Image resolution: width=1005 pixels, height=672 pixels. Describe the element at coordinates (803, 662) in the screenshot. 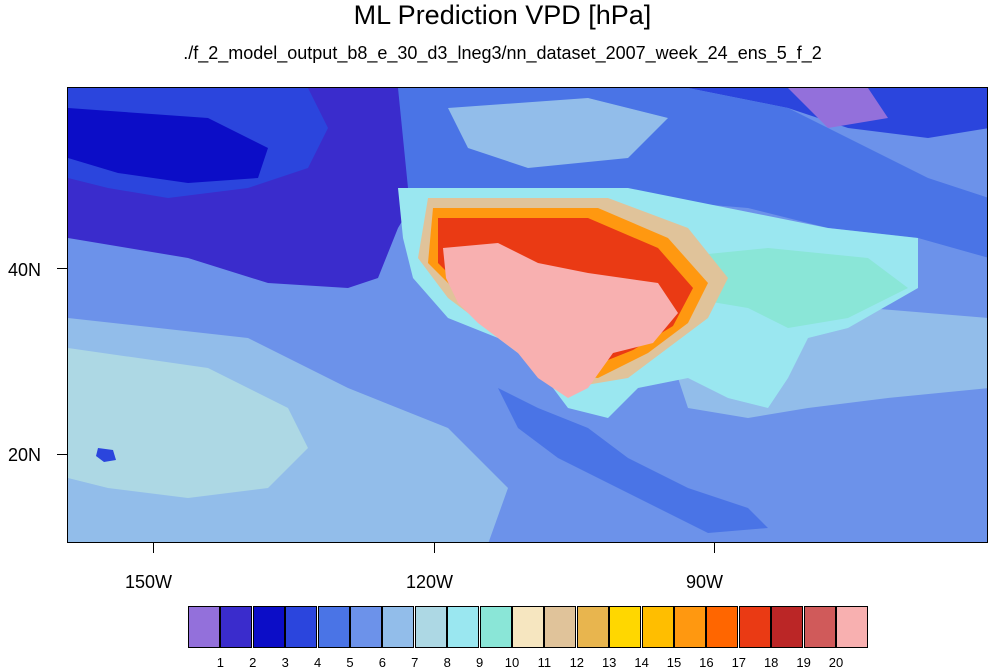

I see `colorbar-label: 19` at that location.